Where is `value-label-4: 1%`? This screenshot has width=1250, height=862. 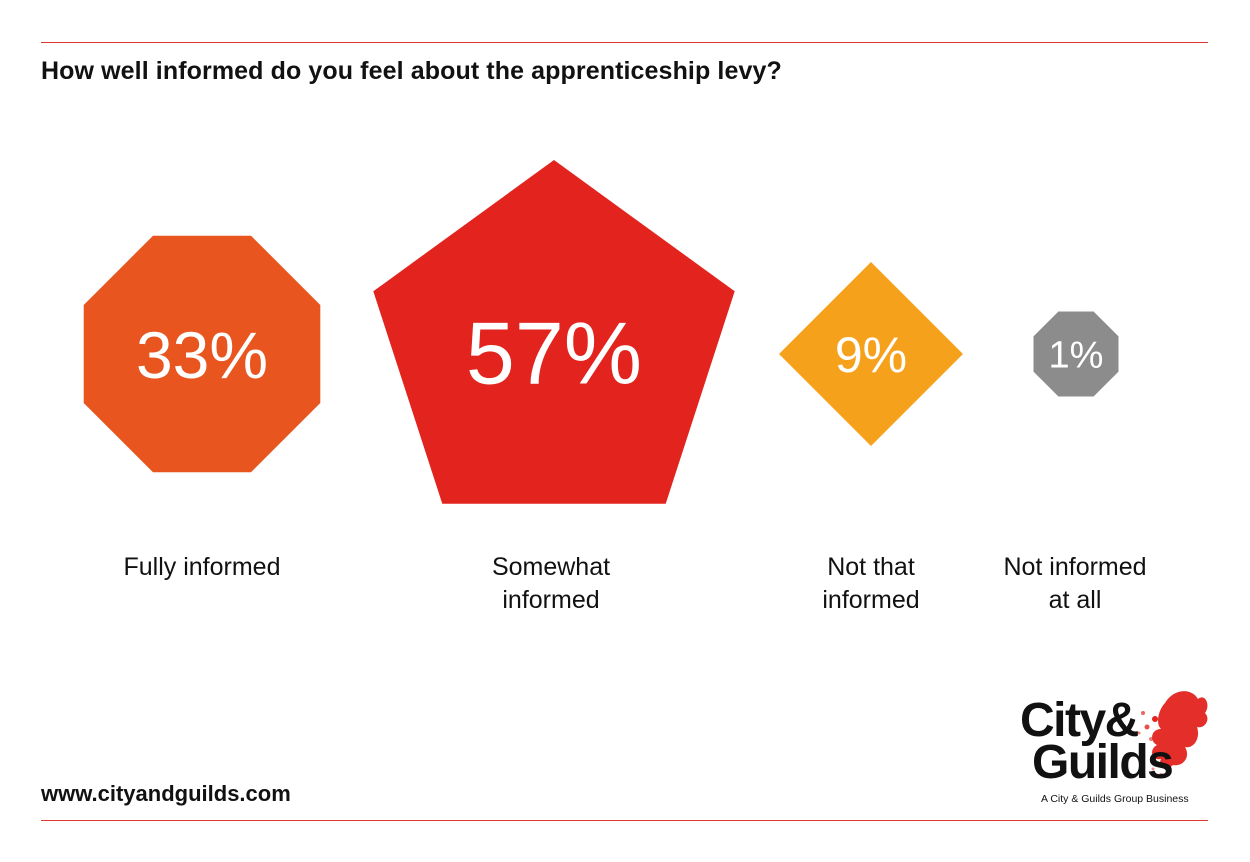
value-label-4: 1% is located at coordinates (1076, 356).